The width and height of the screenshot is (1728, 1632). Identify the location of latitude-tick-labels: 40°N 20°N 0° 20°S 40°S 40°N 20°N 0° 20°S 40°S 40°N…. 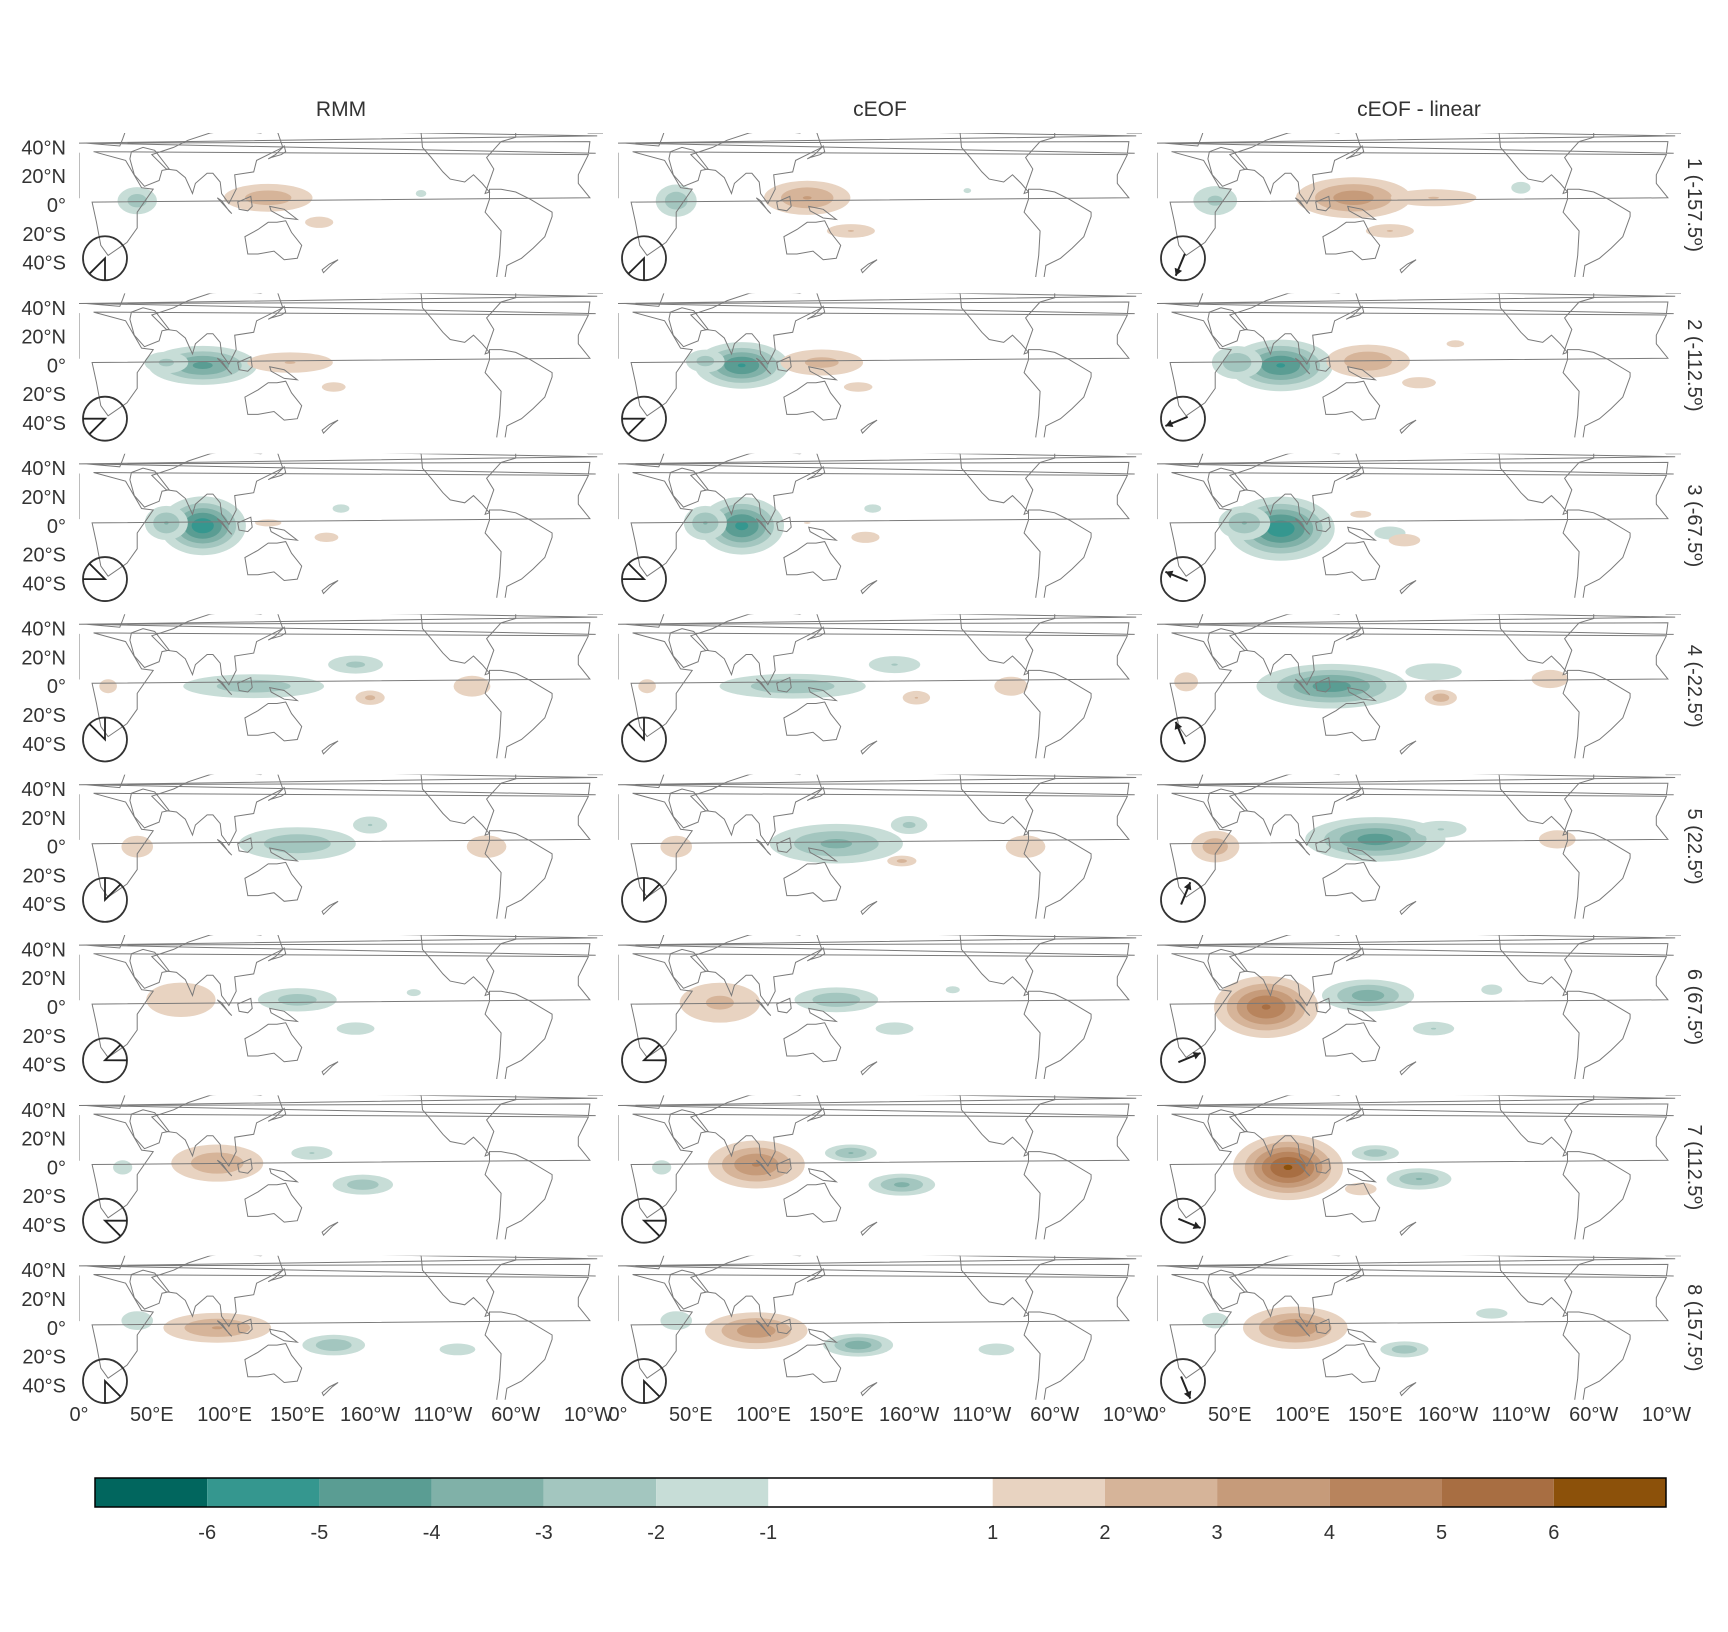
(43, 767).